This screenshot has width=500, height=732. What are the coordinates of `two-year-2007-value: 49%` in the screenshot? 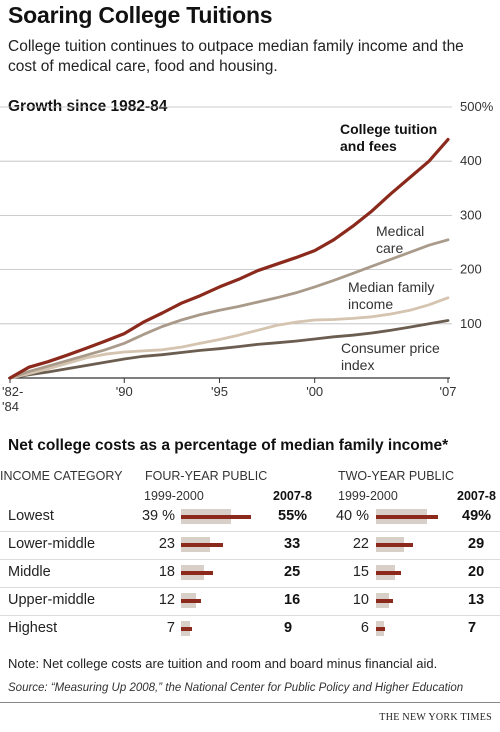 It's located at (477, 516).